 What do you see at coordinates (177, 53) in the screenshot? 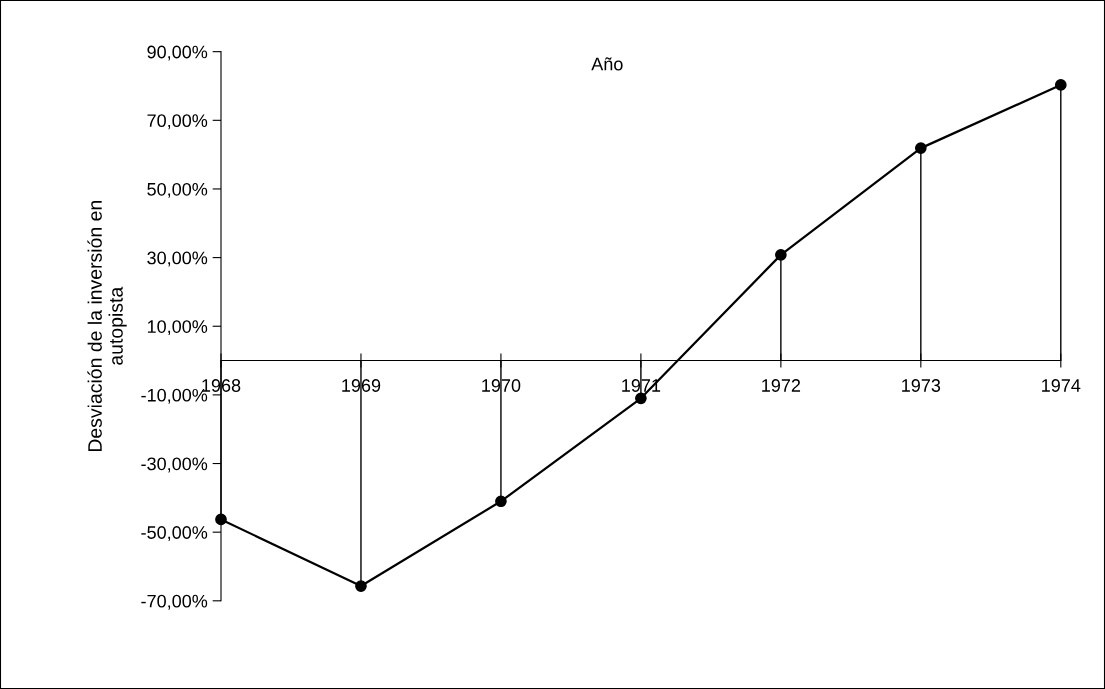
I see `y-tick-label: 90,00%` at bounding box center [177, 53].